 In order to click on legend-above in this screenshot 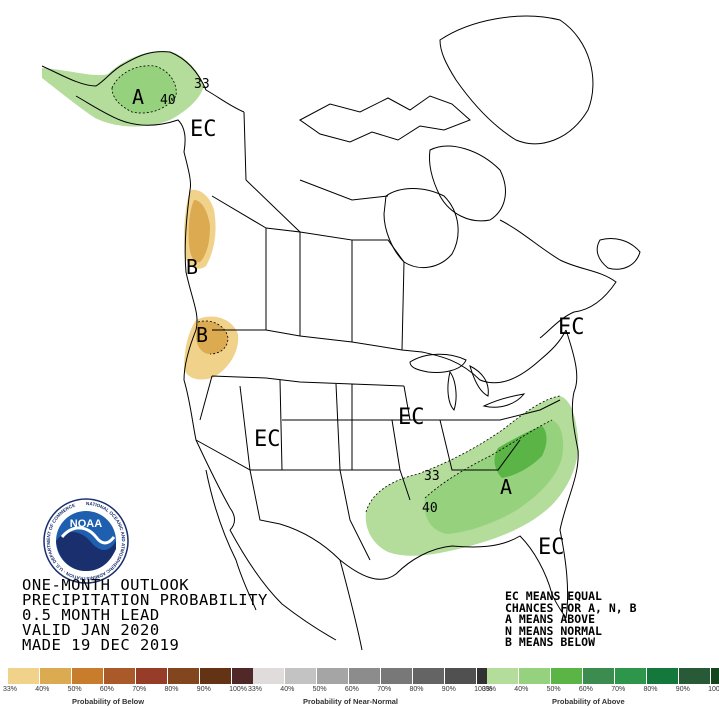, I will do `click(603, 676)`.